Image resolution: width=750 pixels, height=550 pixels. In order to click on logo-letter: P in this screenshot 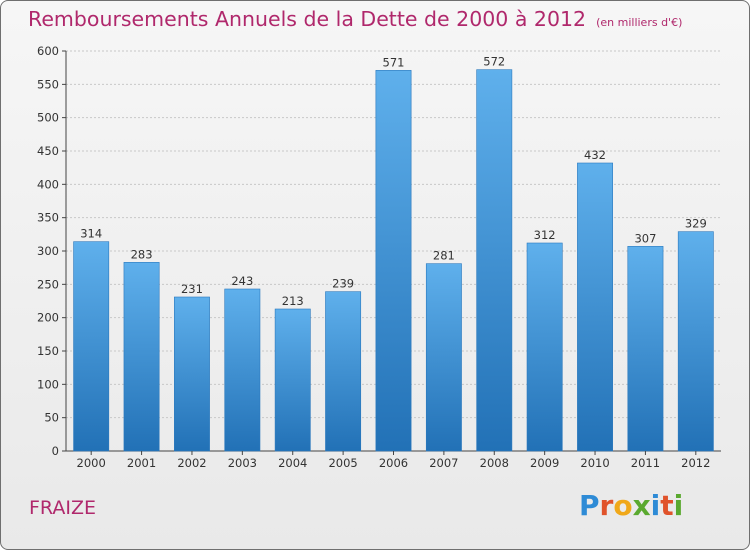, I will do `click(589, 505)`.